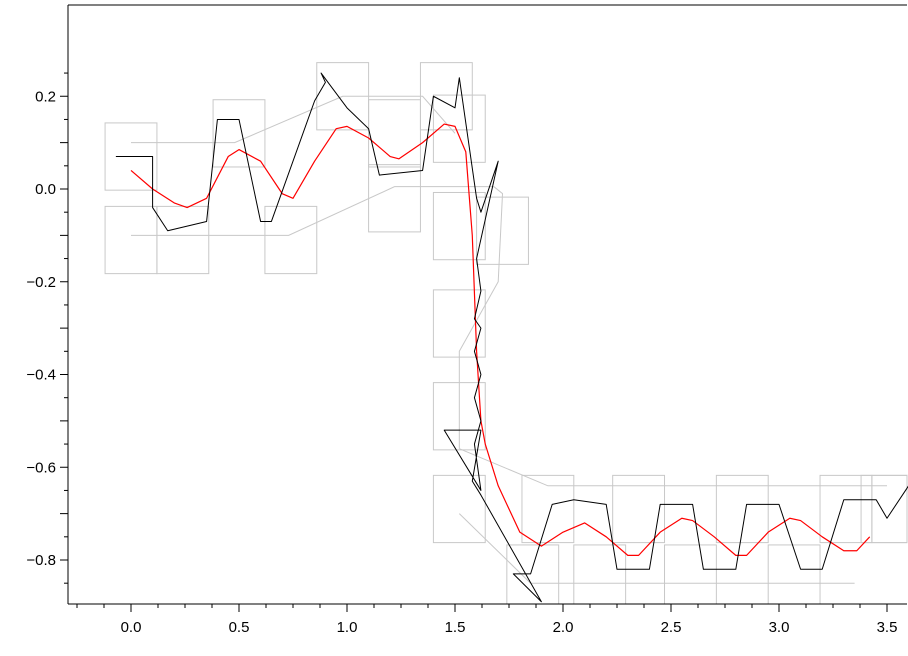 Image resolution: width=908 pixels, height=656 pixels. What do you see at coordinates (41, 467) in the screenshot?
I see `y-tick-label: −0.6` at bounding box center [41, 467].